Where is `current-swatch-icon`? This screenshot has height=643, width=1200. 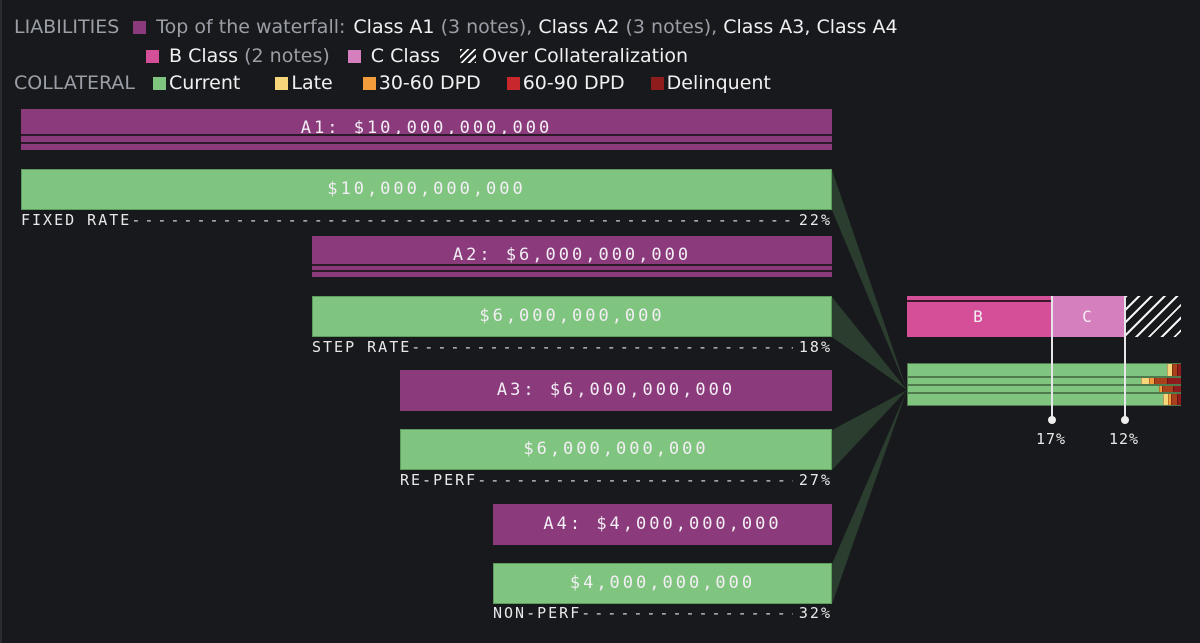 current-swatch-icon is located at coordinates (159, 83).